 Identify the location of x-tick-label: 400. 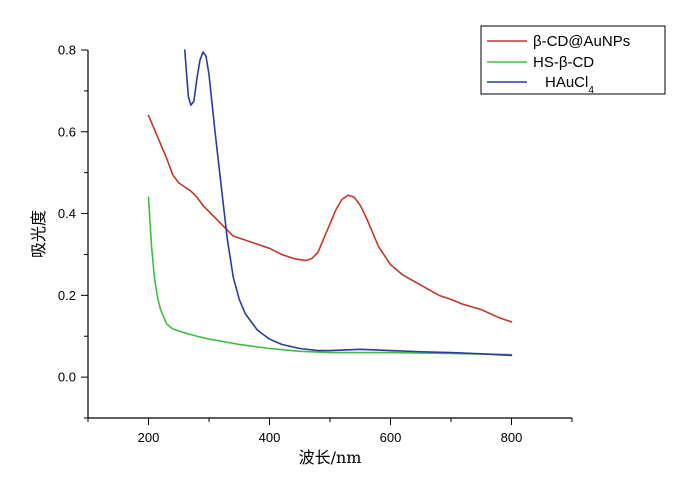
(270, 437).